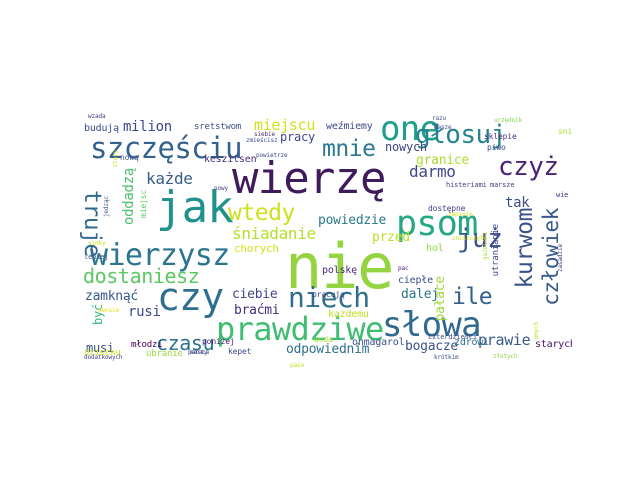 This screenshot has width=640, height=480. What do you see at coordinates (406, 147) in the screenshot?
I see `word: nowych` at bounding box center [406, 147].